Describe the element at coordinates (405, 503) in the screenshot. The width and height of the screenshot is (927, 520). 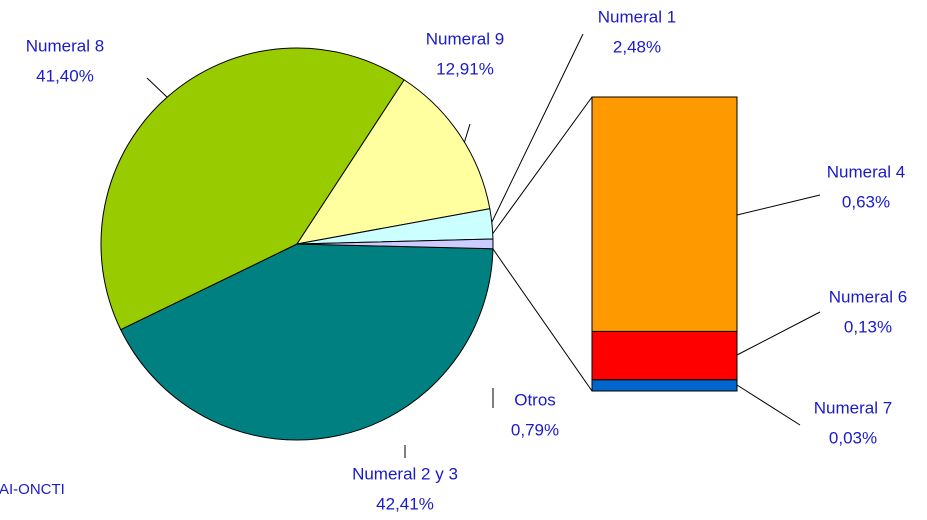
I see `slice-value-label: 42,41%` at that location.